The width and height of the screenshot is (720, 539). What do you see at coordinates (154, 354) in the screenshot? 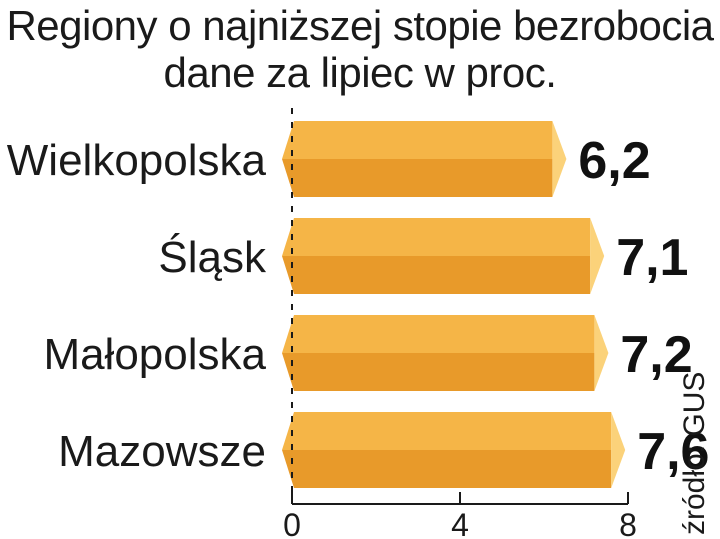
I see `category-label: Małopolska` at bounding box center [154, 354].